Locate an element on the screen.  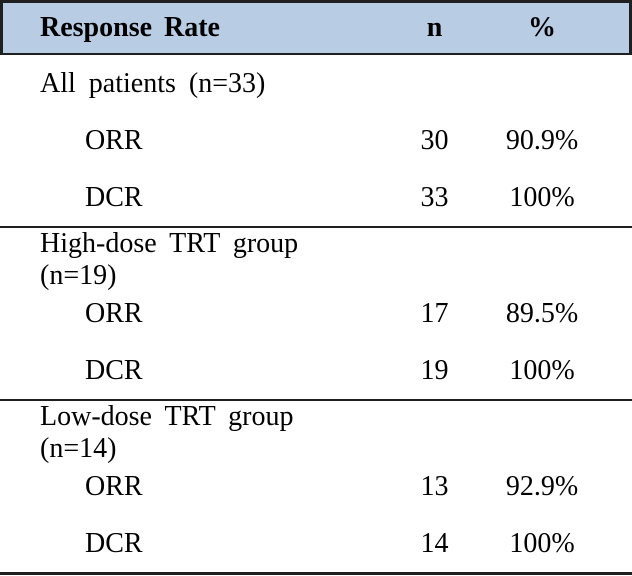
table-row: ORR 13 92.9% is located at coordinates (316, 486).